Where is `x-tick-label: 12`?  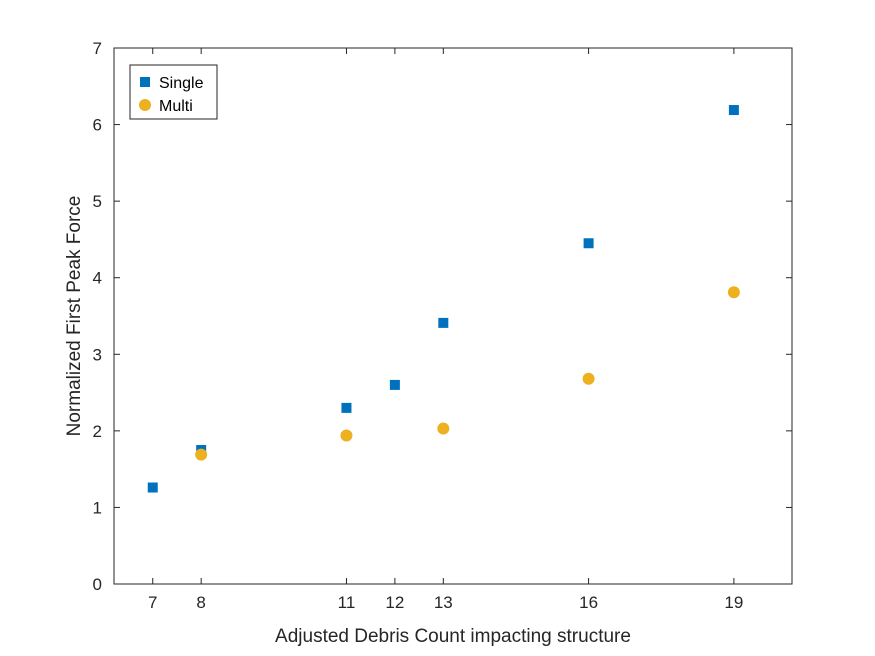
x-tick-label: 12 is located at coordinates (394, 602).